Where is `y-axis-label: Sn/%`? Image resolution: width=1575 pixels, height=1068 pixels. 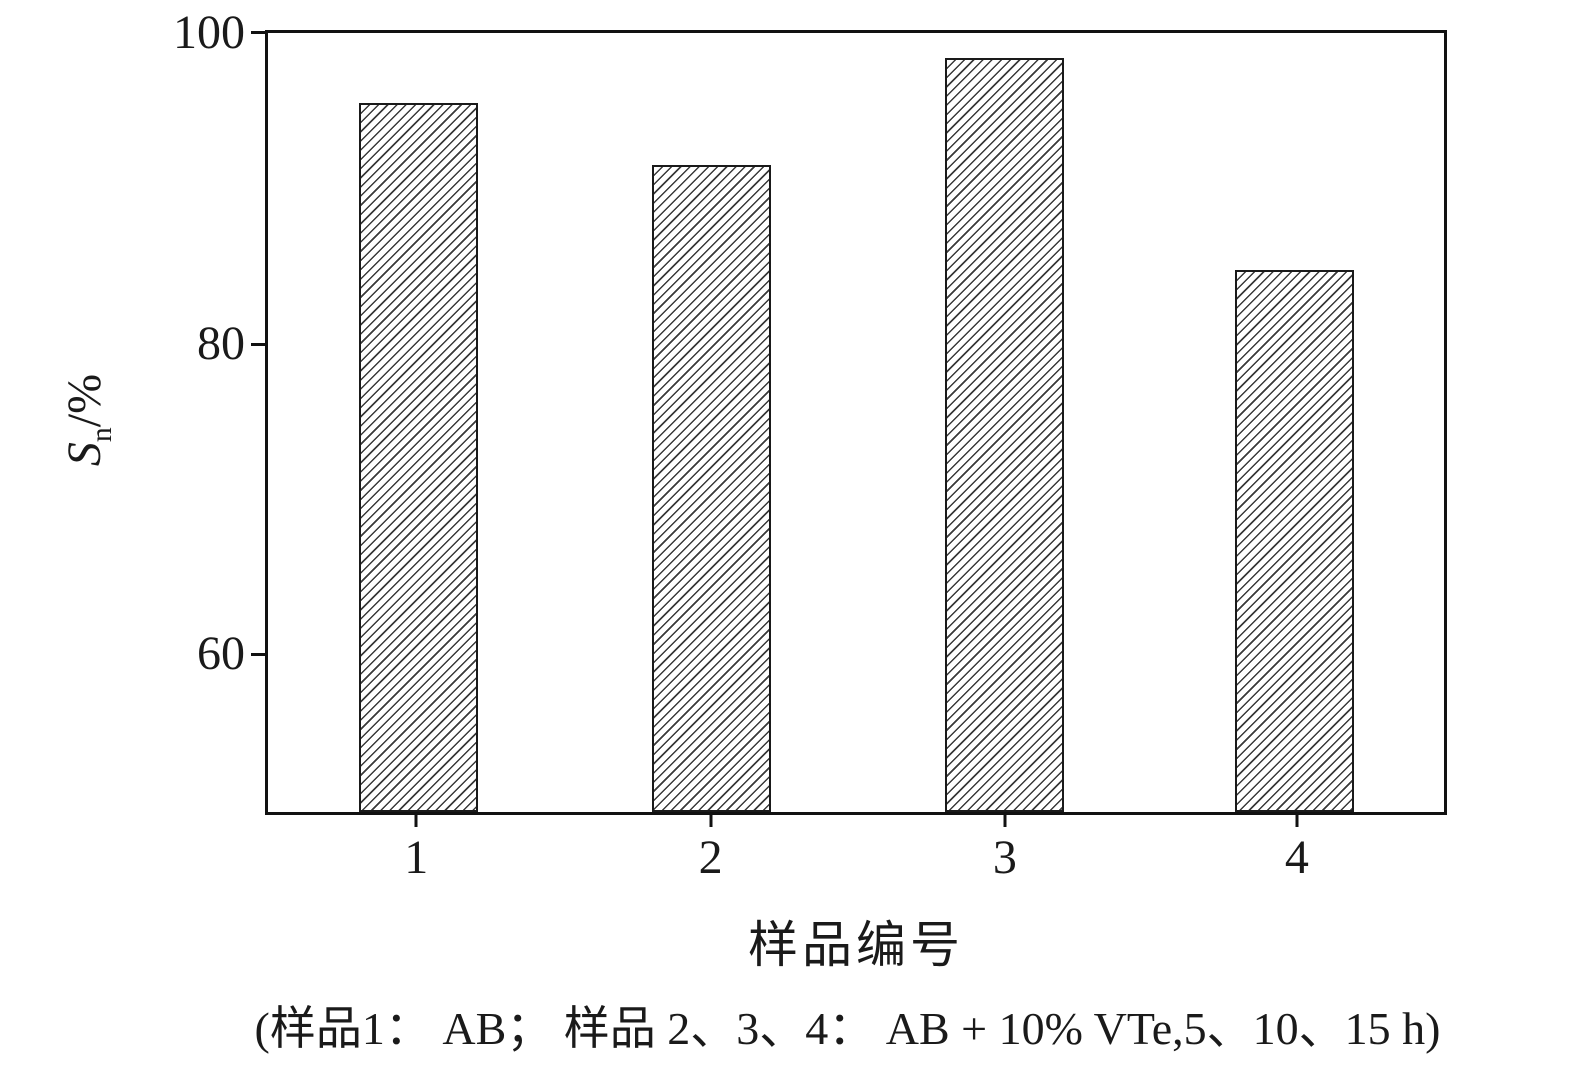 y-axis-label: Sn/% is located at coordinates (88, 420).